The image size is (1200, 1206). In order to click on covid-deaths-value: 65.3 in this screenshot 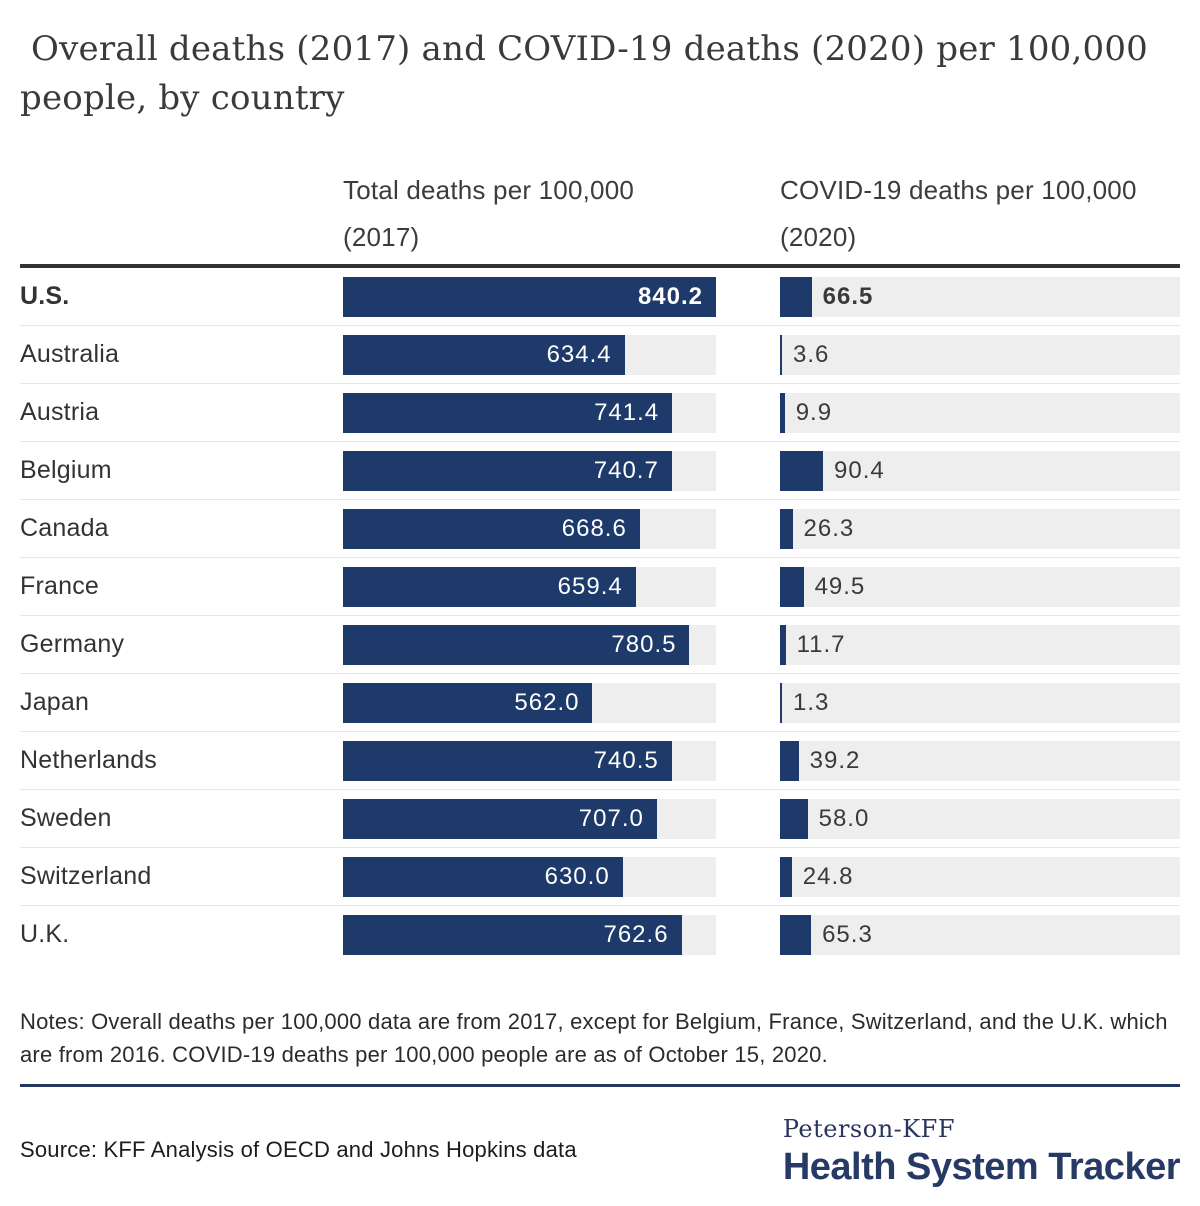, I will do `click(847, 934)`.